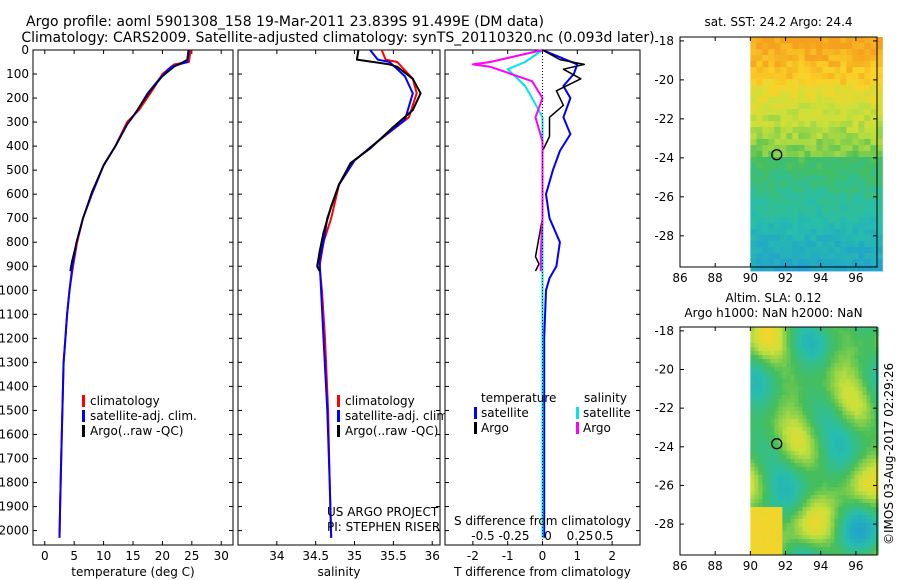 Image resolution: width=900 pixels, height=580 pixels. Describe the element at coordinates (578, 556) in the screenshot. I see `x-tick-label: 1` at that location.